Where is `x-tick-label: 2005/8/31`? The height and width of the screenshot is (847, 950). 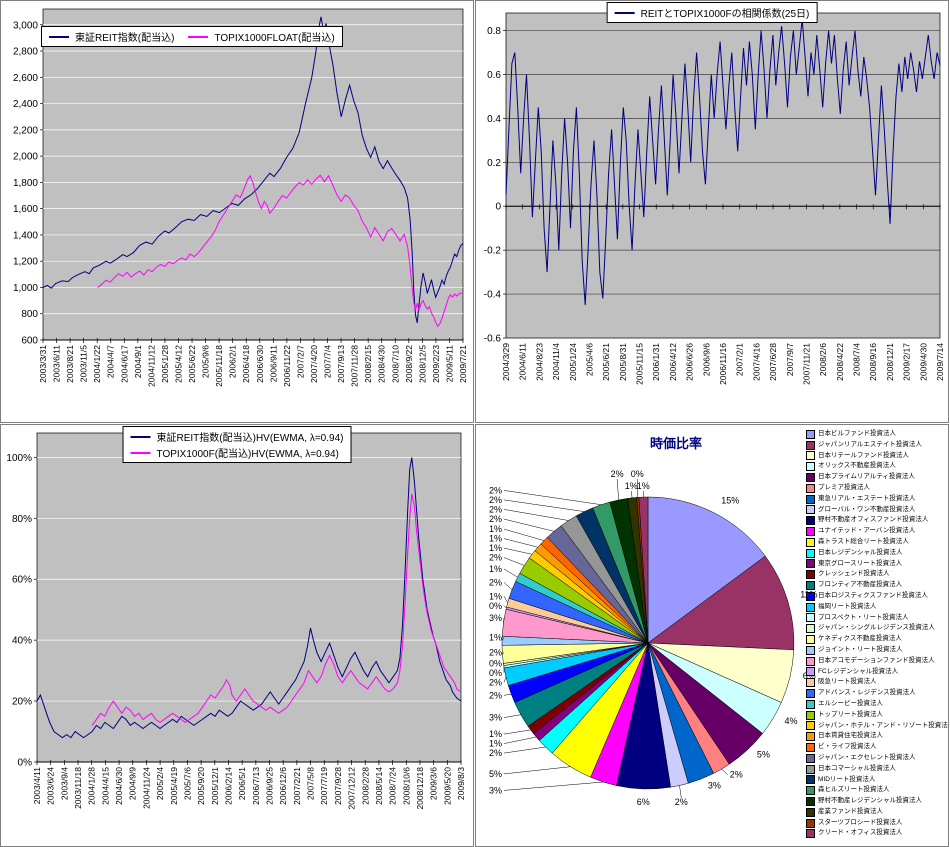 x-tick-label: 2005/8/31 is located at coordinates (623, 362).